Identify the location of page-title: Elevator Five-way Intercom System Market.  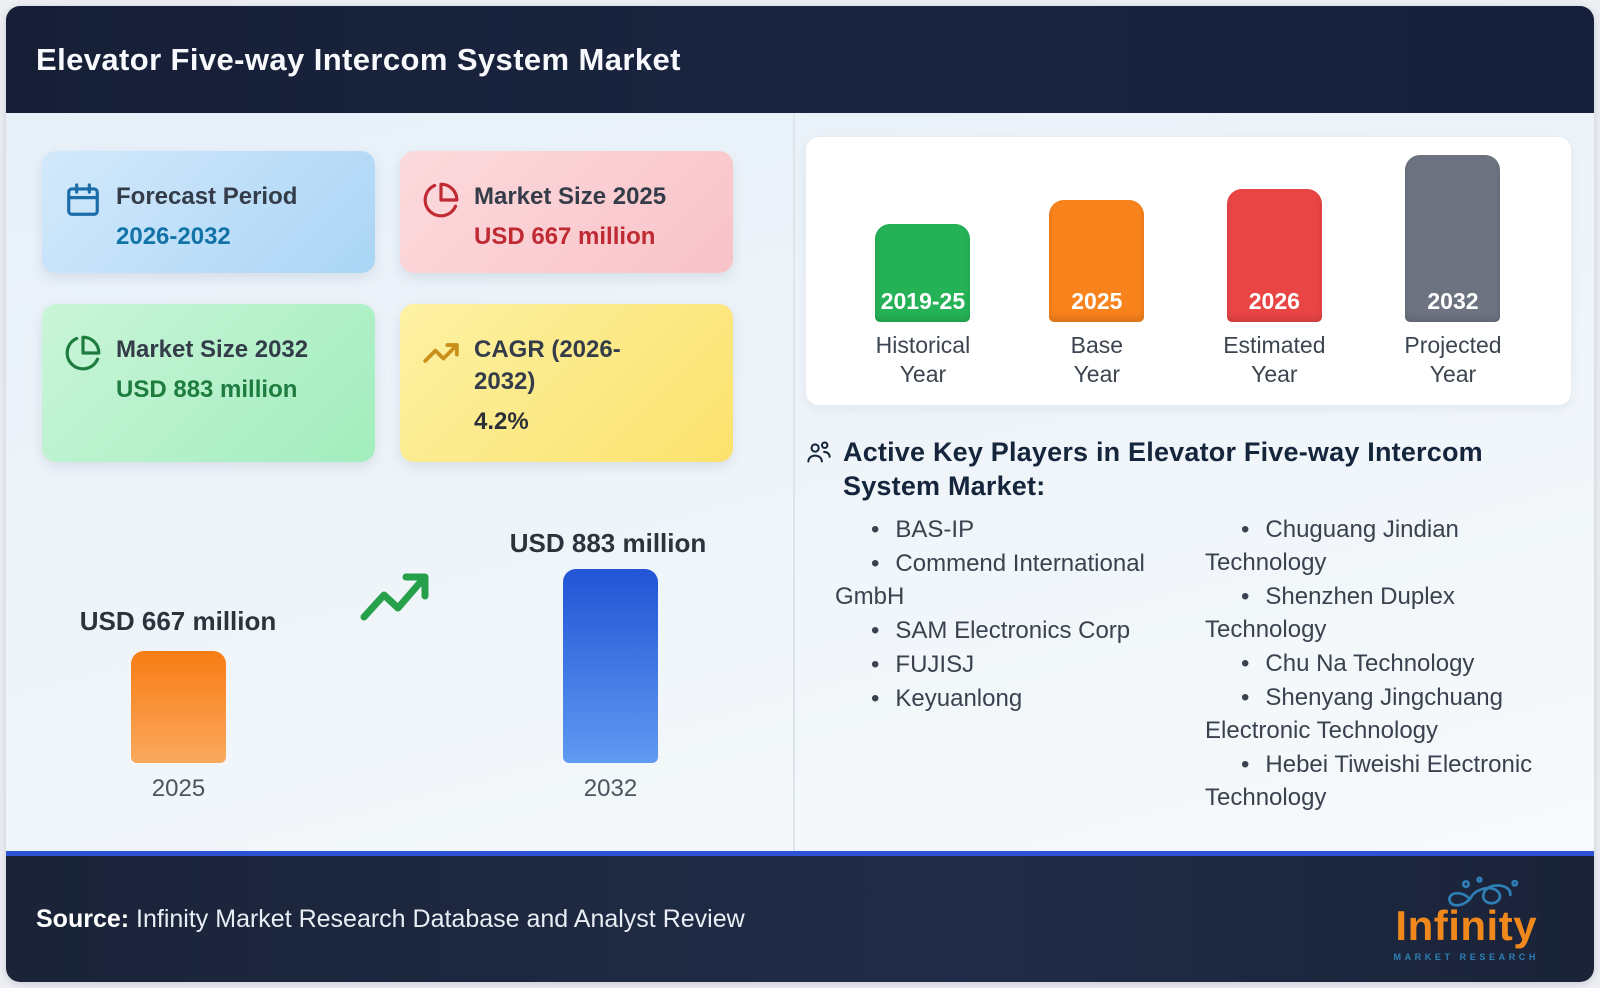
(358, 59).